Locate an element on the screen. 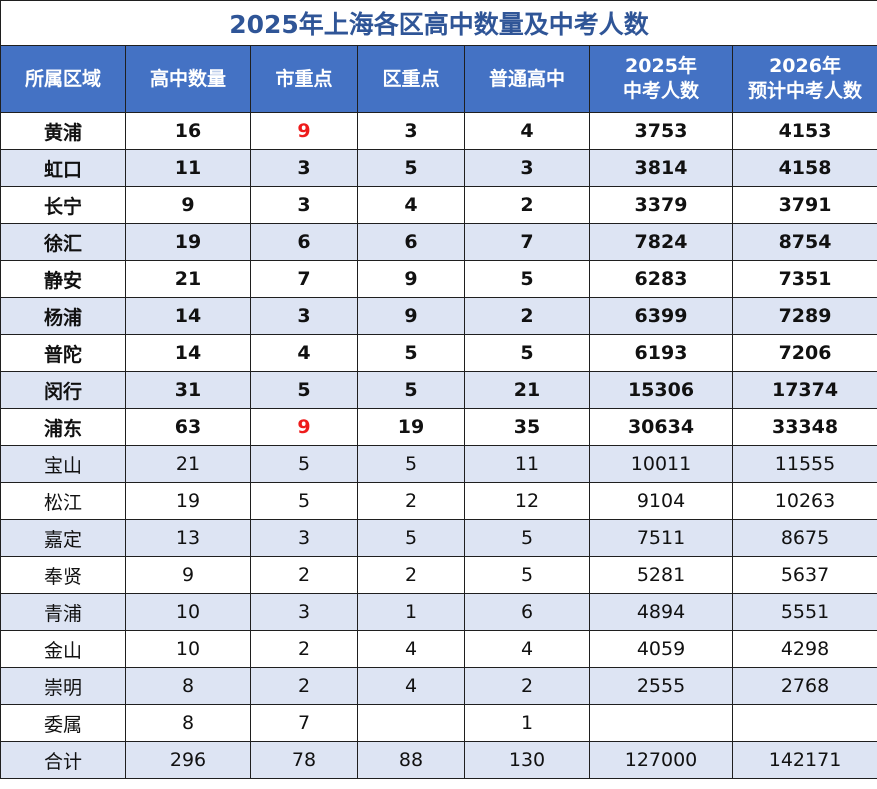  cell-regular: 6 is located at coordinates (527, 612).